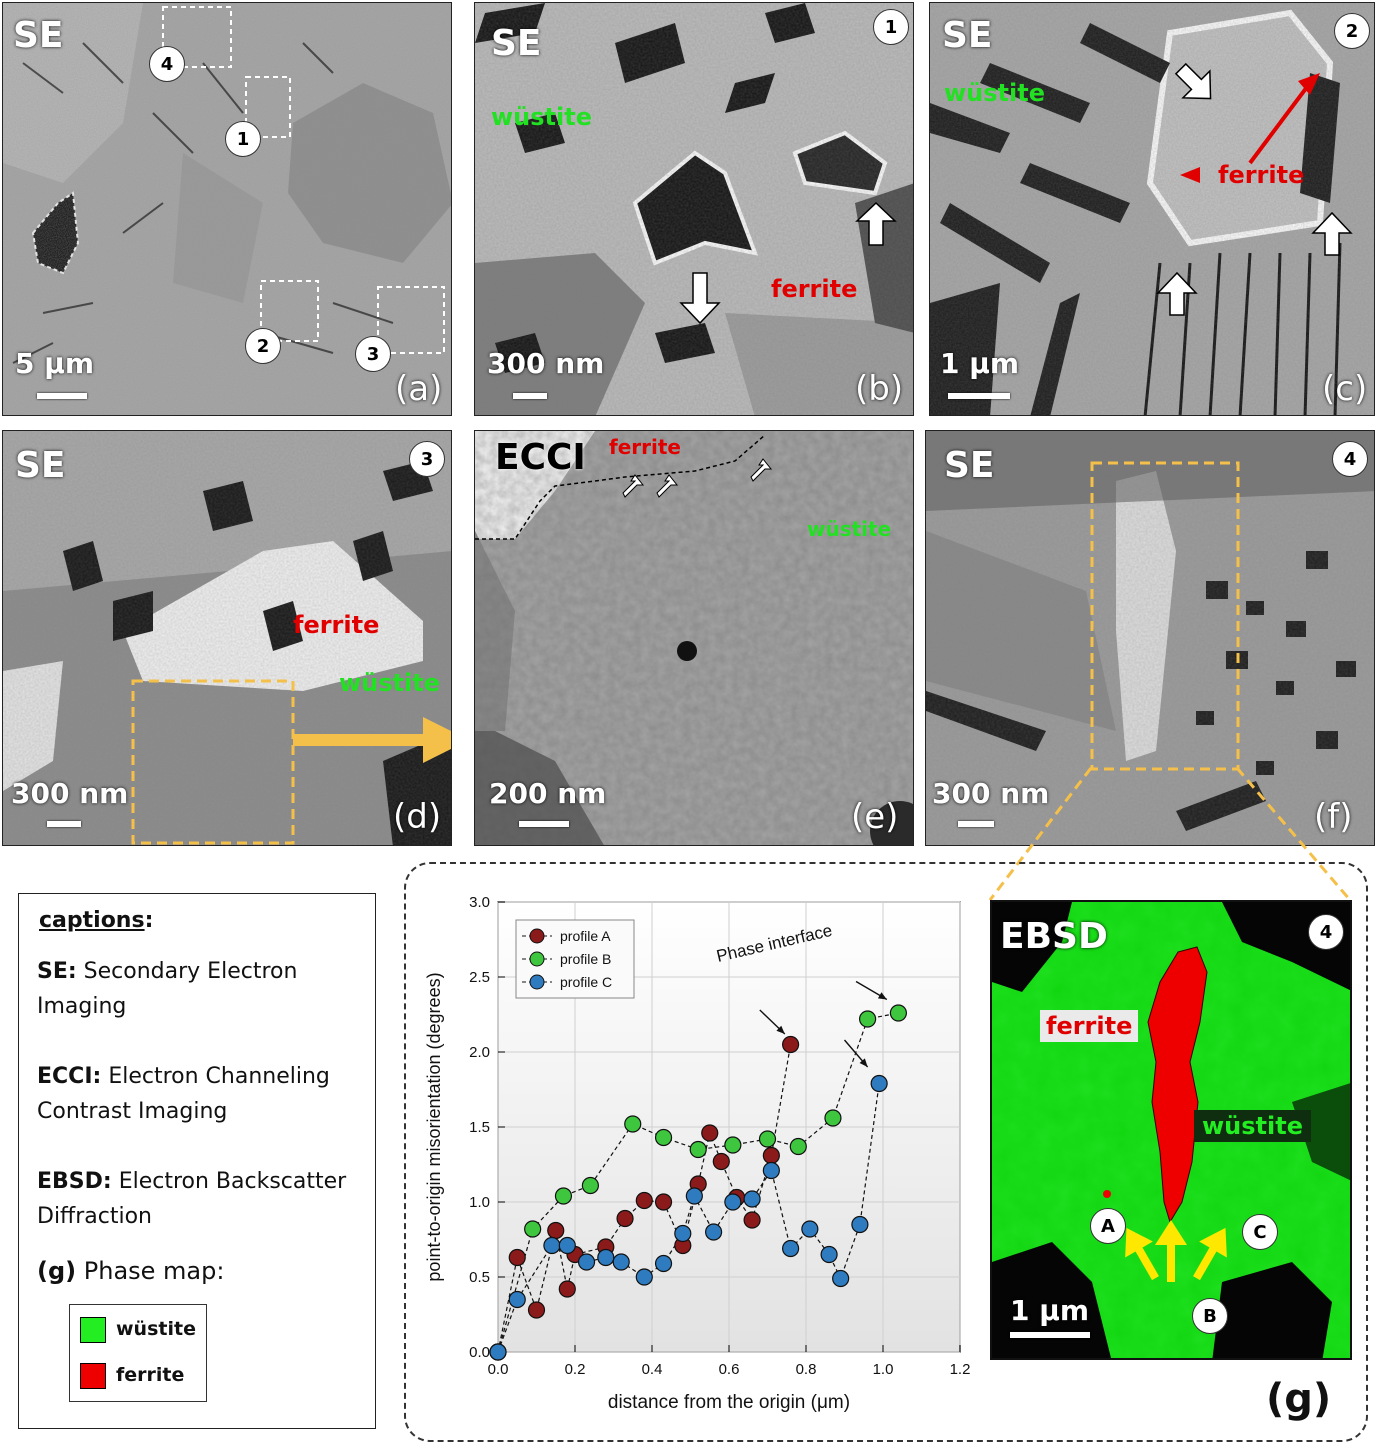 The width and height of the screenshot is (1378, 1449). I want to click on captions-title: captions:, so click(96, 920).